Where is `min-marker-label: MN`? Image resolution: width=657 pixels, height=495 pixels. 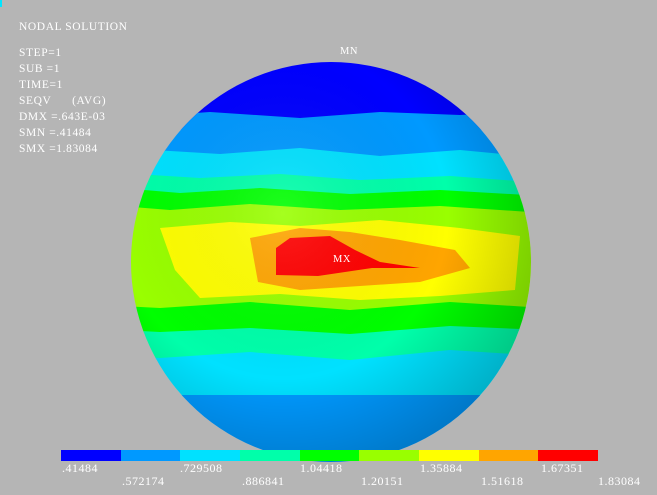
min-marker-label: MN is located at coordinates (349, 51).